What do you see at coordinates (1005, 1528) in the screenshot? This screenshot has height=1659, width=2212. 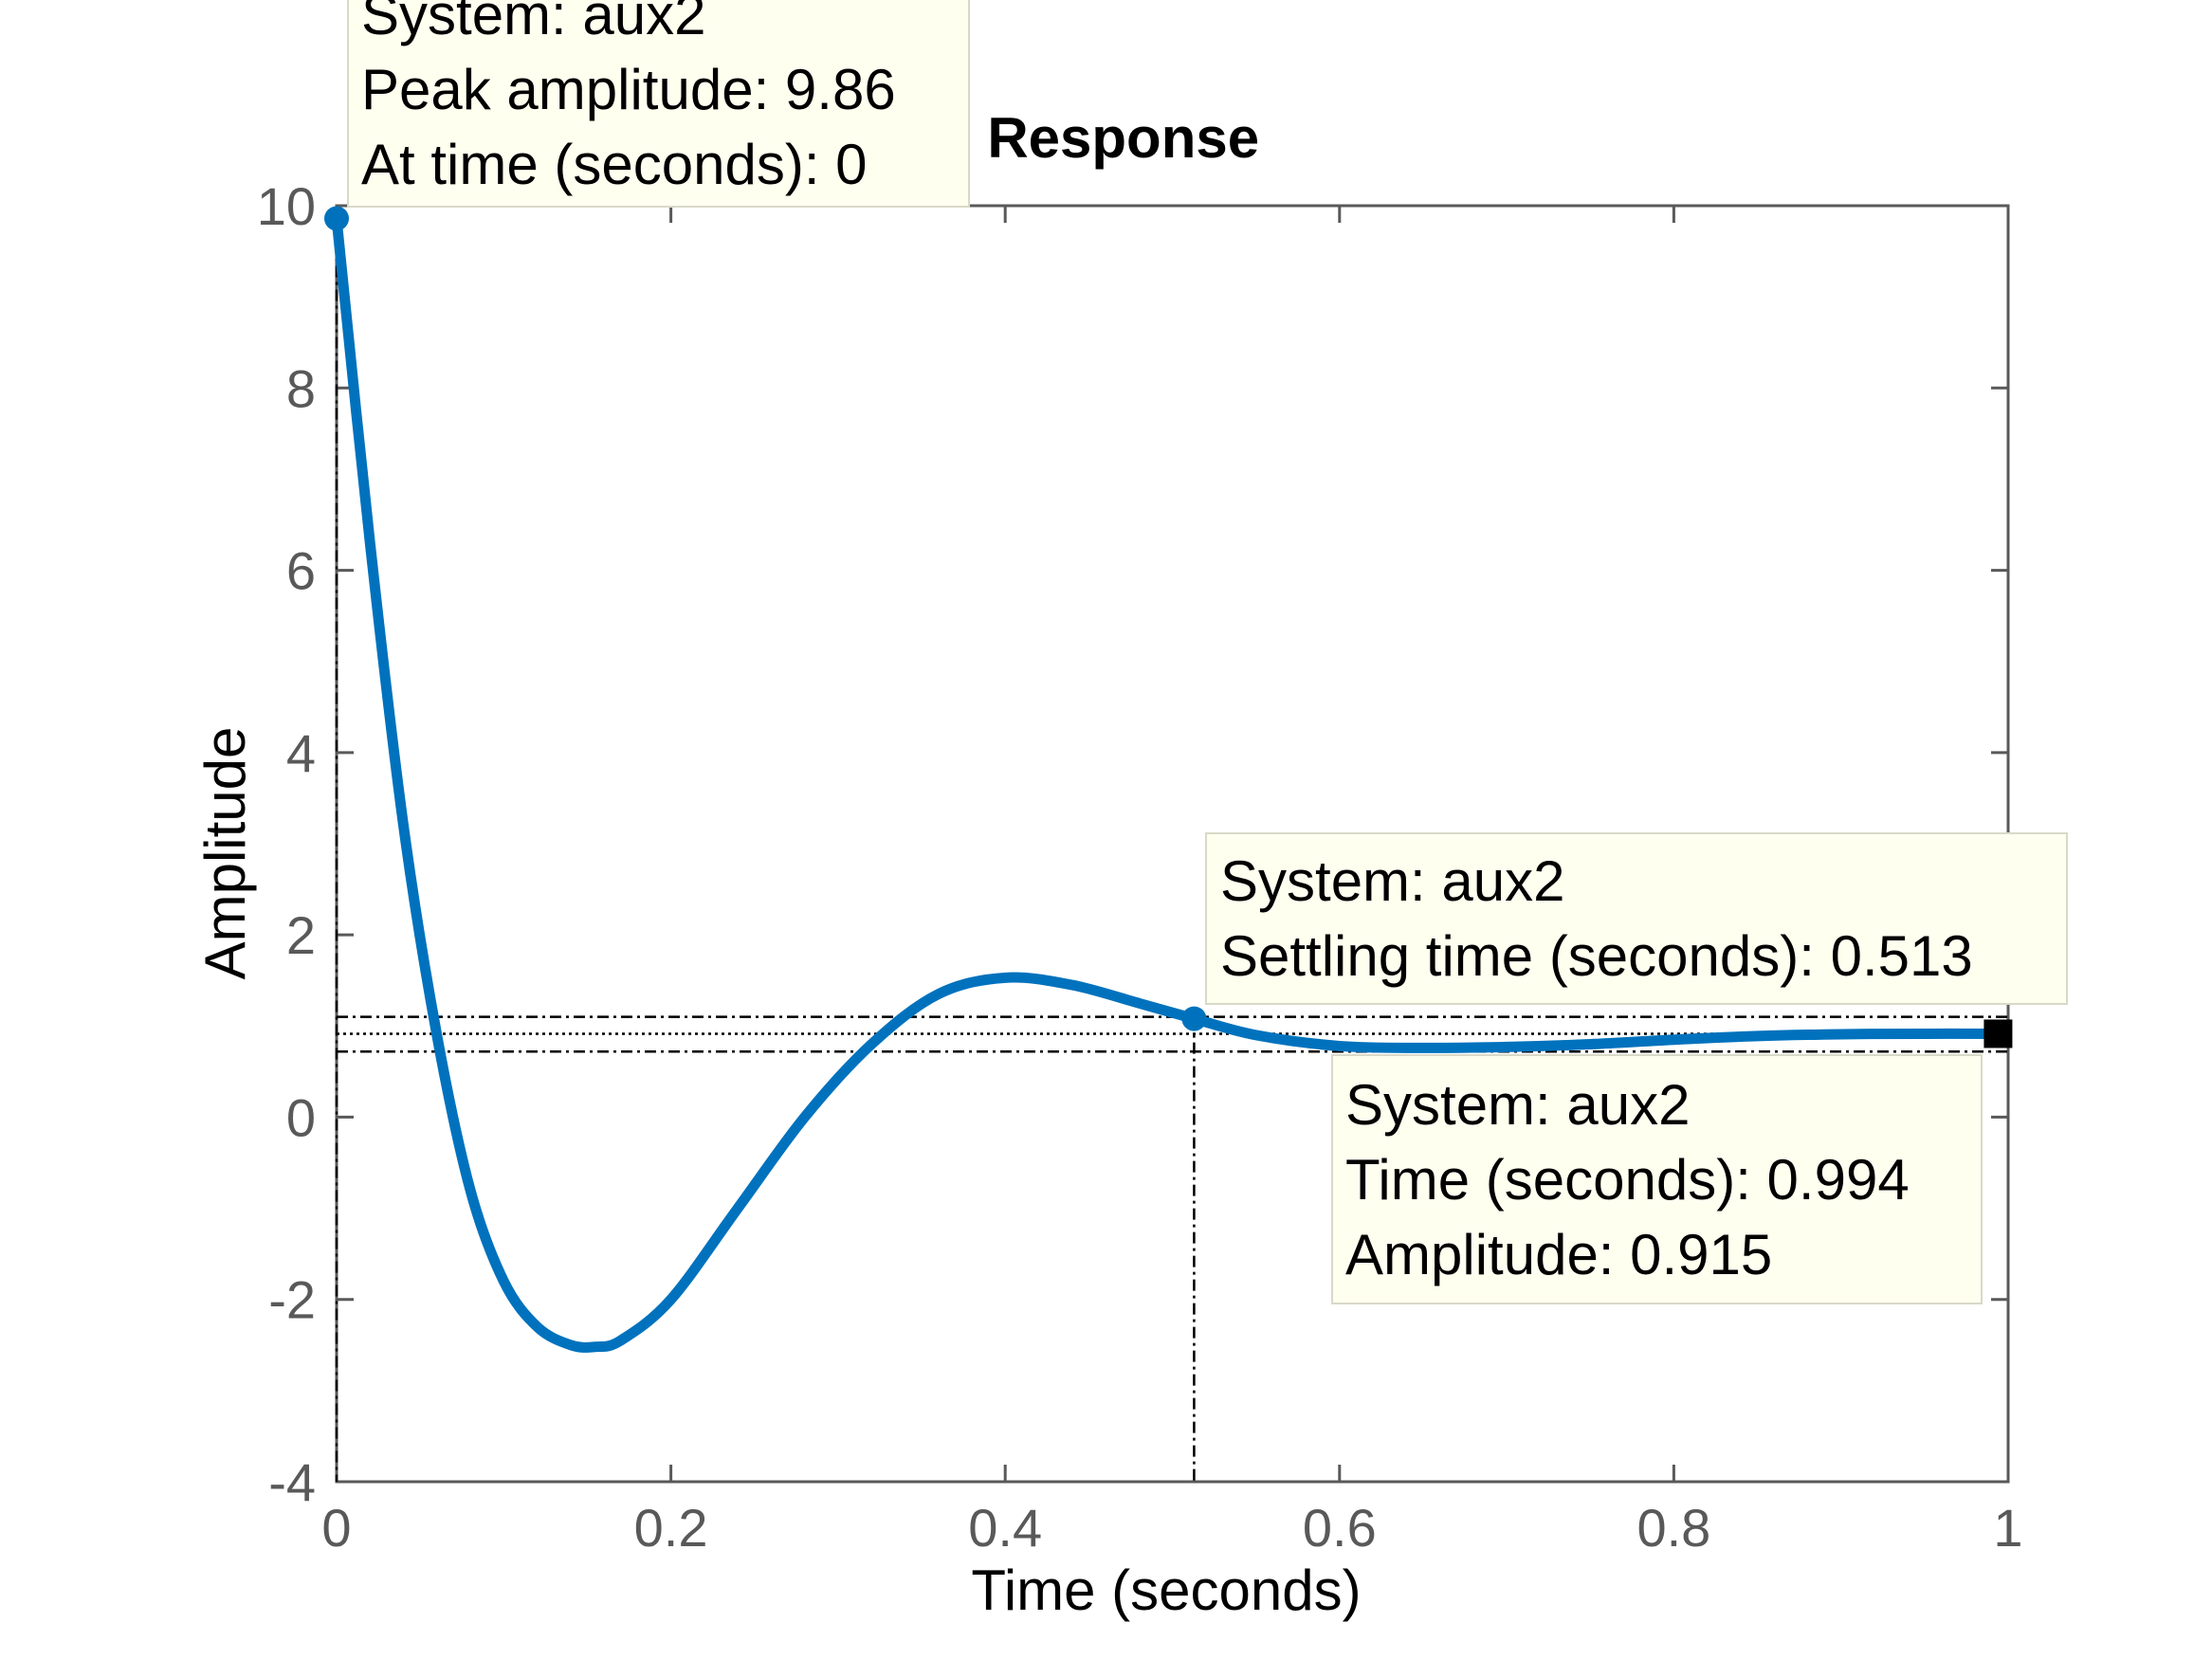 I see `x-tick-label: 0.4` at bounding box center [1005, 1528].